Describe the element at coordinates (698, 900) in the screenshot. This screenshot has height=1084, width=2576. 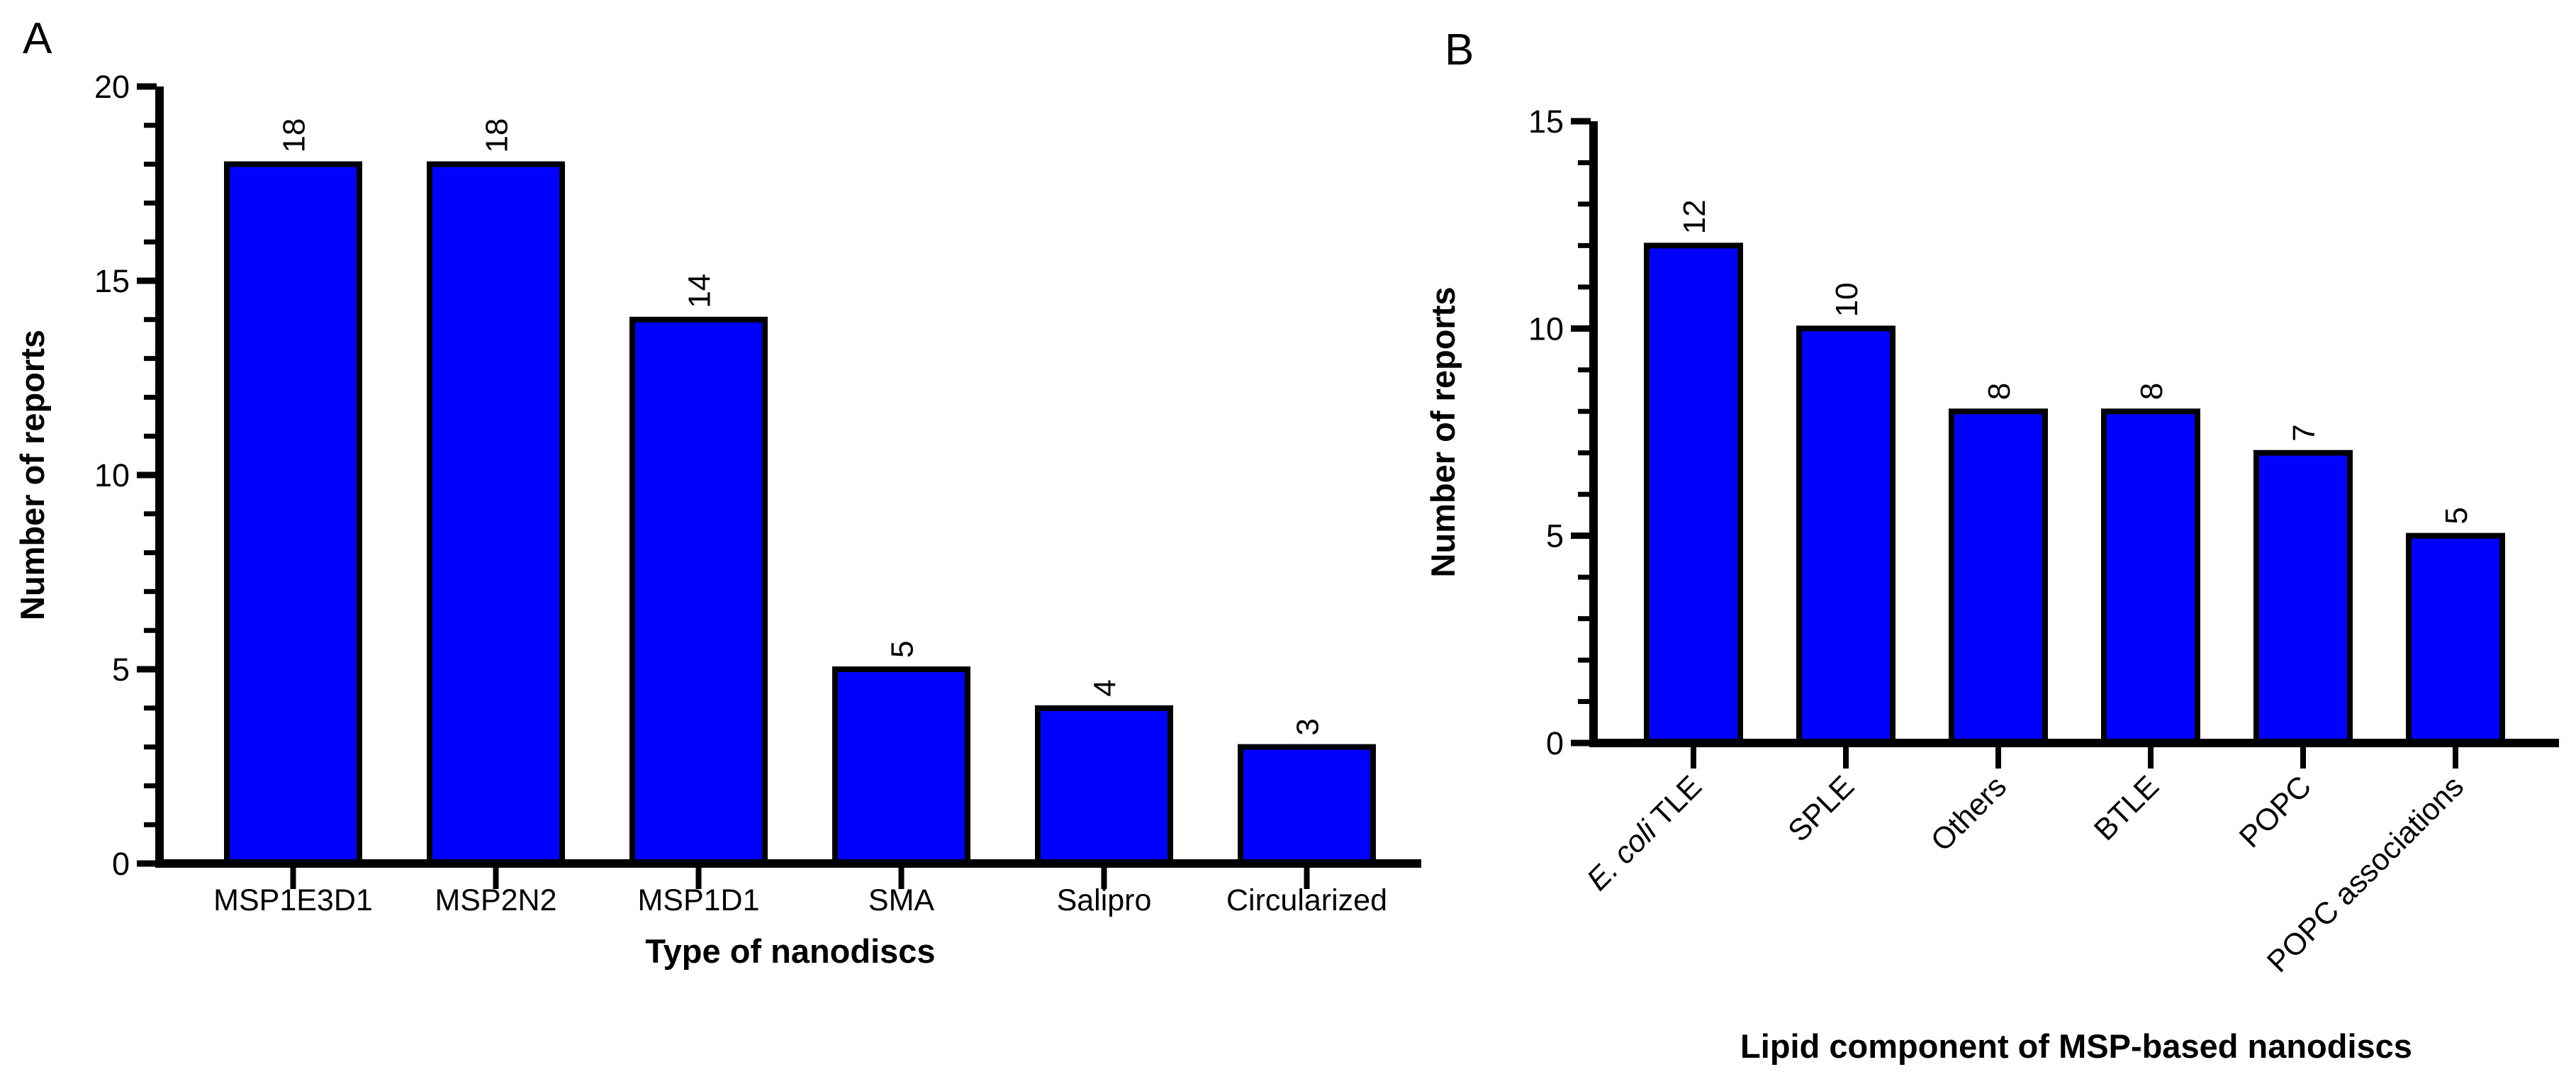
I see `x-category-label-msp1d1: MSP1D1` at that location.